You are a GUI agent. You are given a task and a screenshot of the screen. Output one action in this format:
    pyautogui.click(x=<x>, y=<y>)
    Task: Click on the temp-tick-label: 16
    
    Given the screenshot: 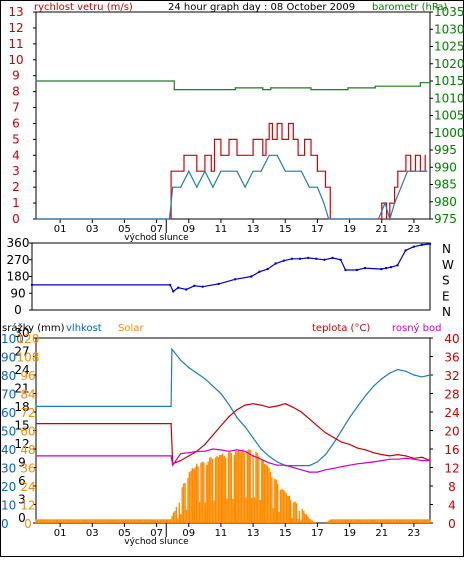 What is the action you would take?
    pyautogui.click(x=451, y=450)
    